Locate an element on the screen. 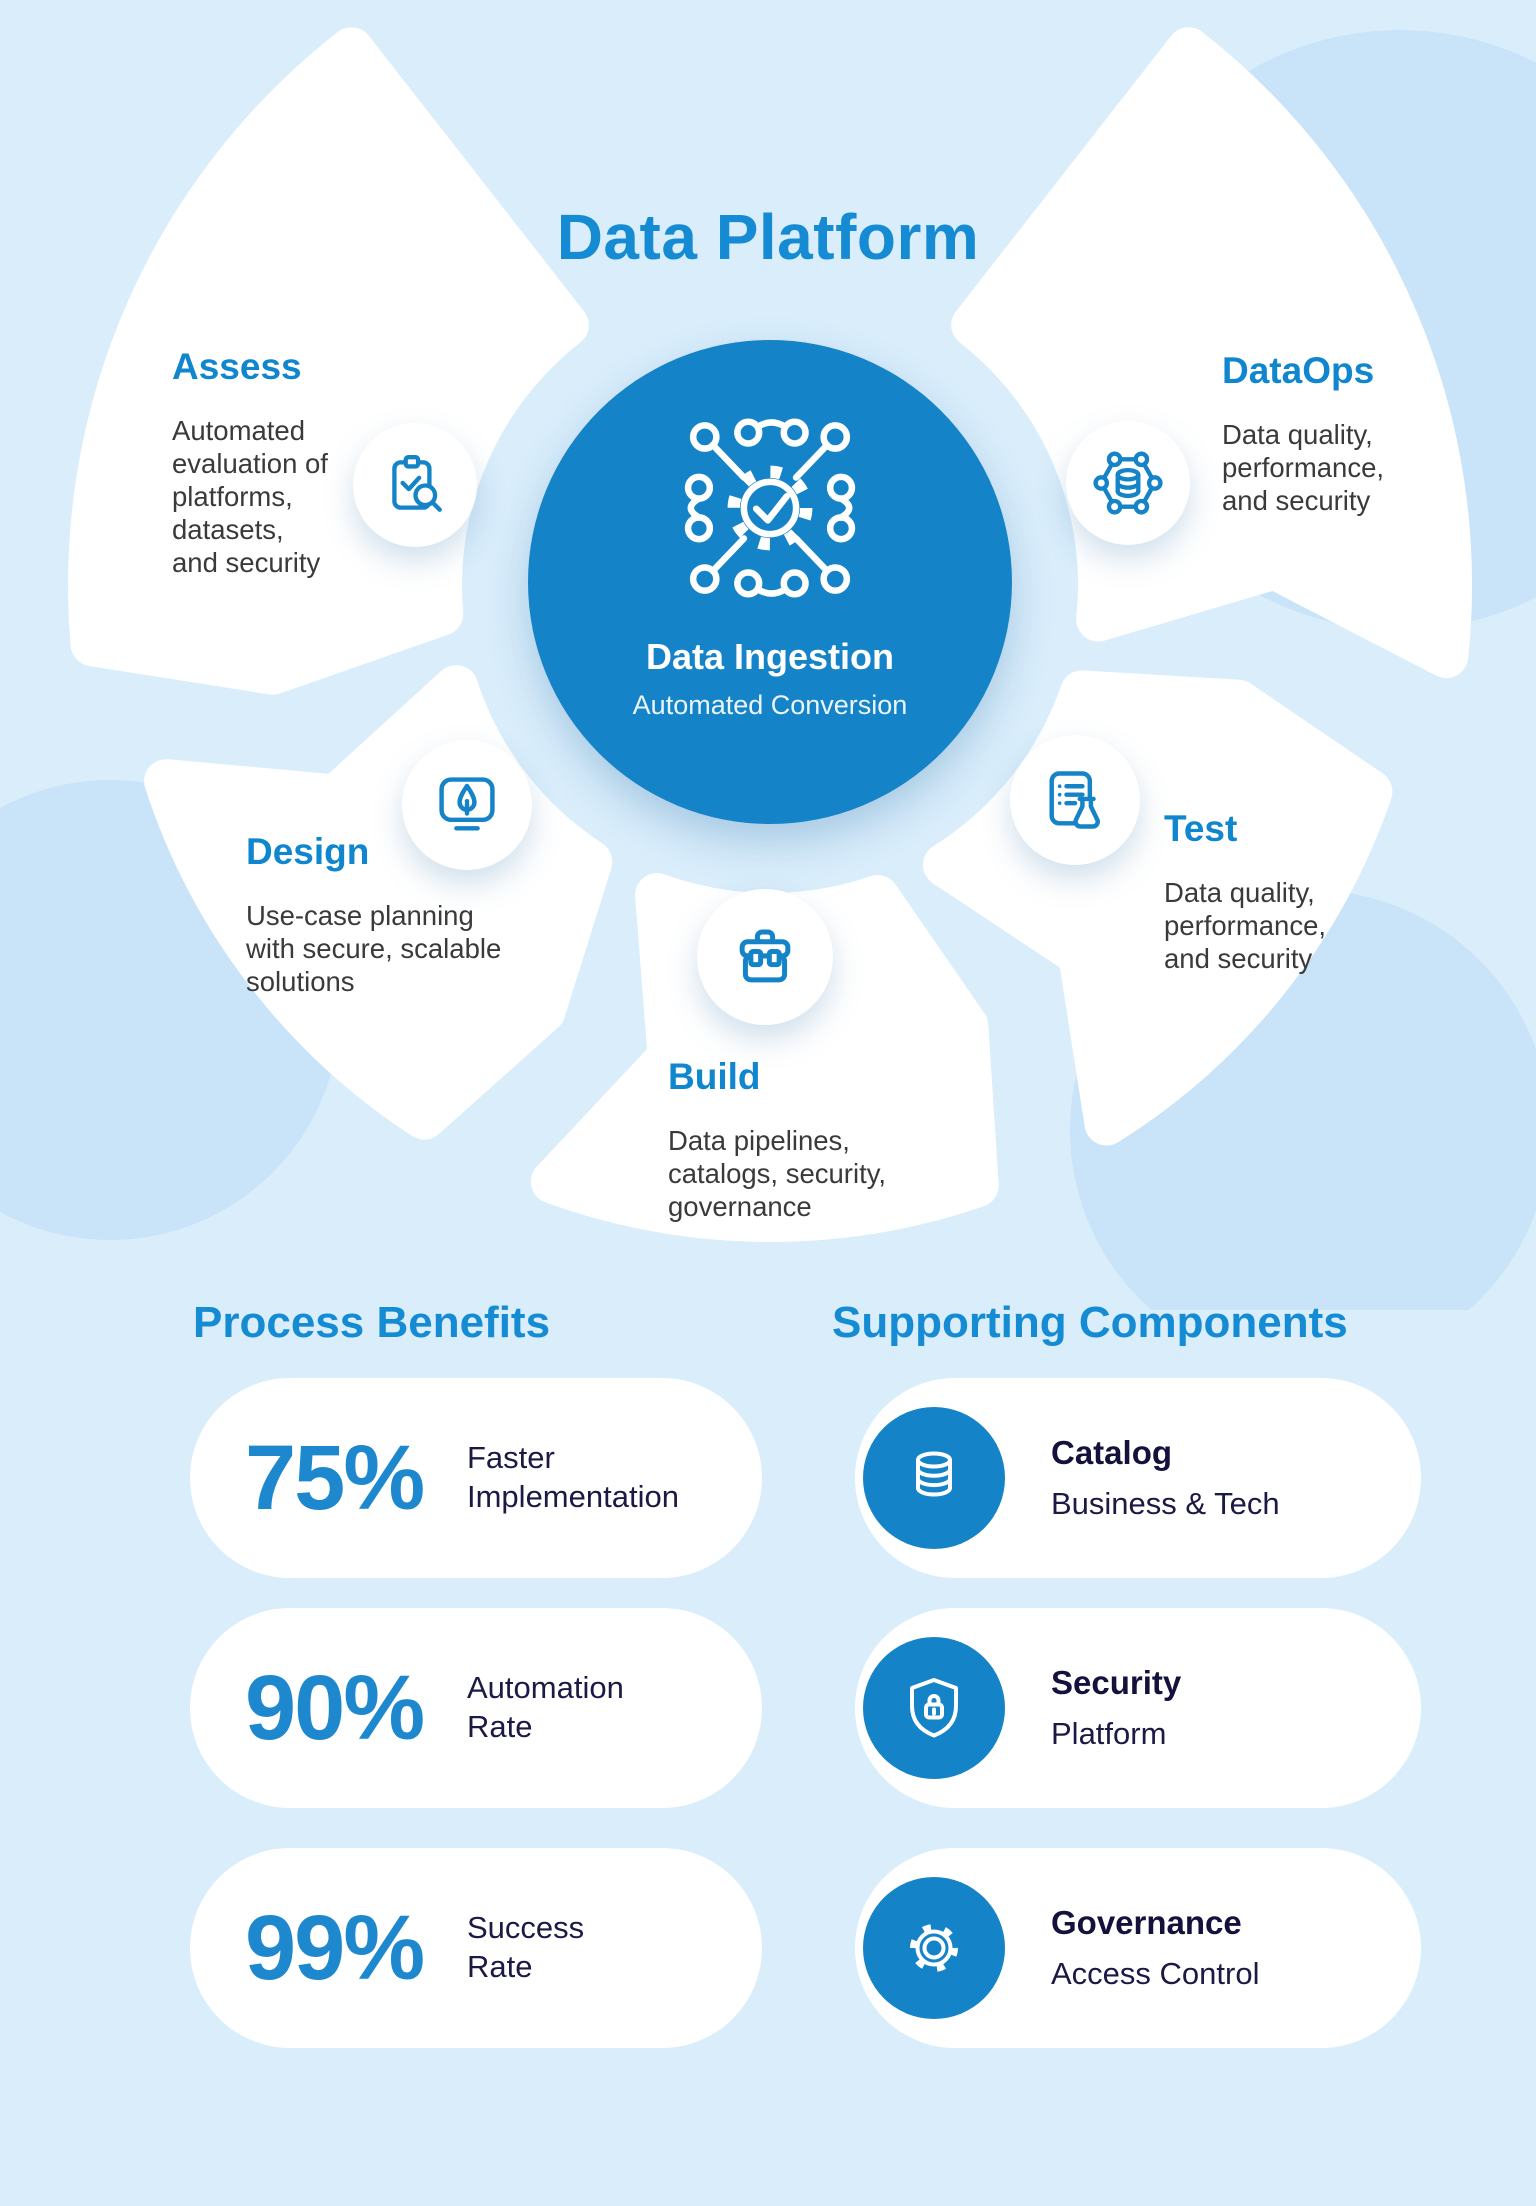  stage-icon-circle-build is located at coordinates (765, 957).